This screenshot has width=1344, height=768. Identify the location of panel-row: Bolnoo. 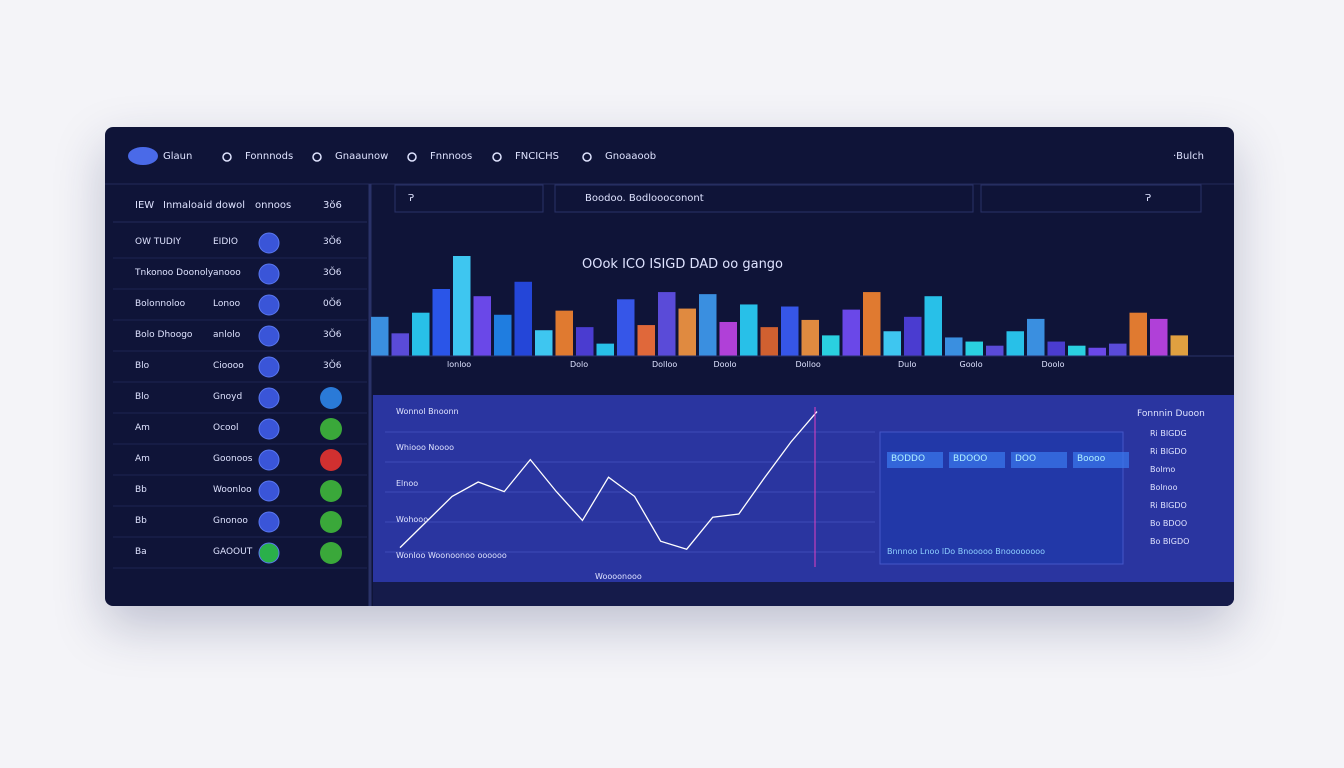
(1164, 487).